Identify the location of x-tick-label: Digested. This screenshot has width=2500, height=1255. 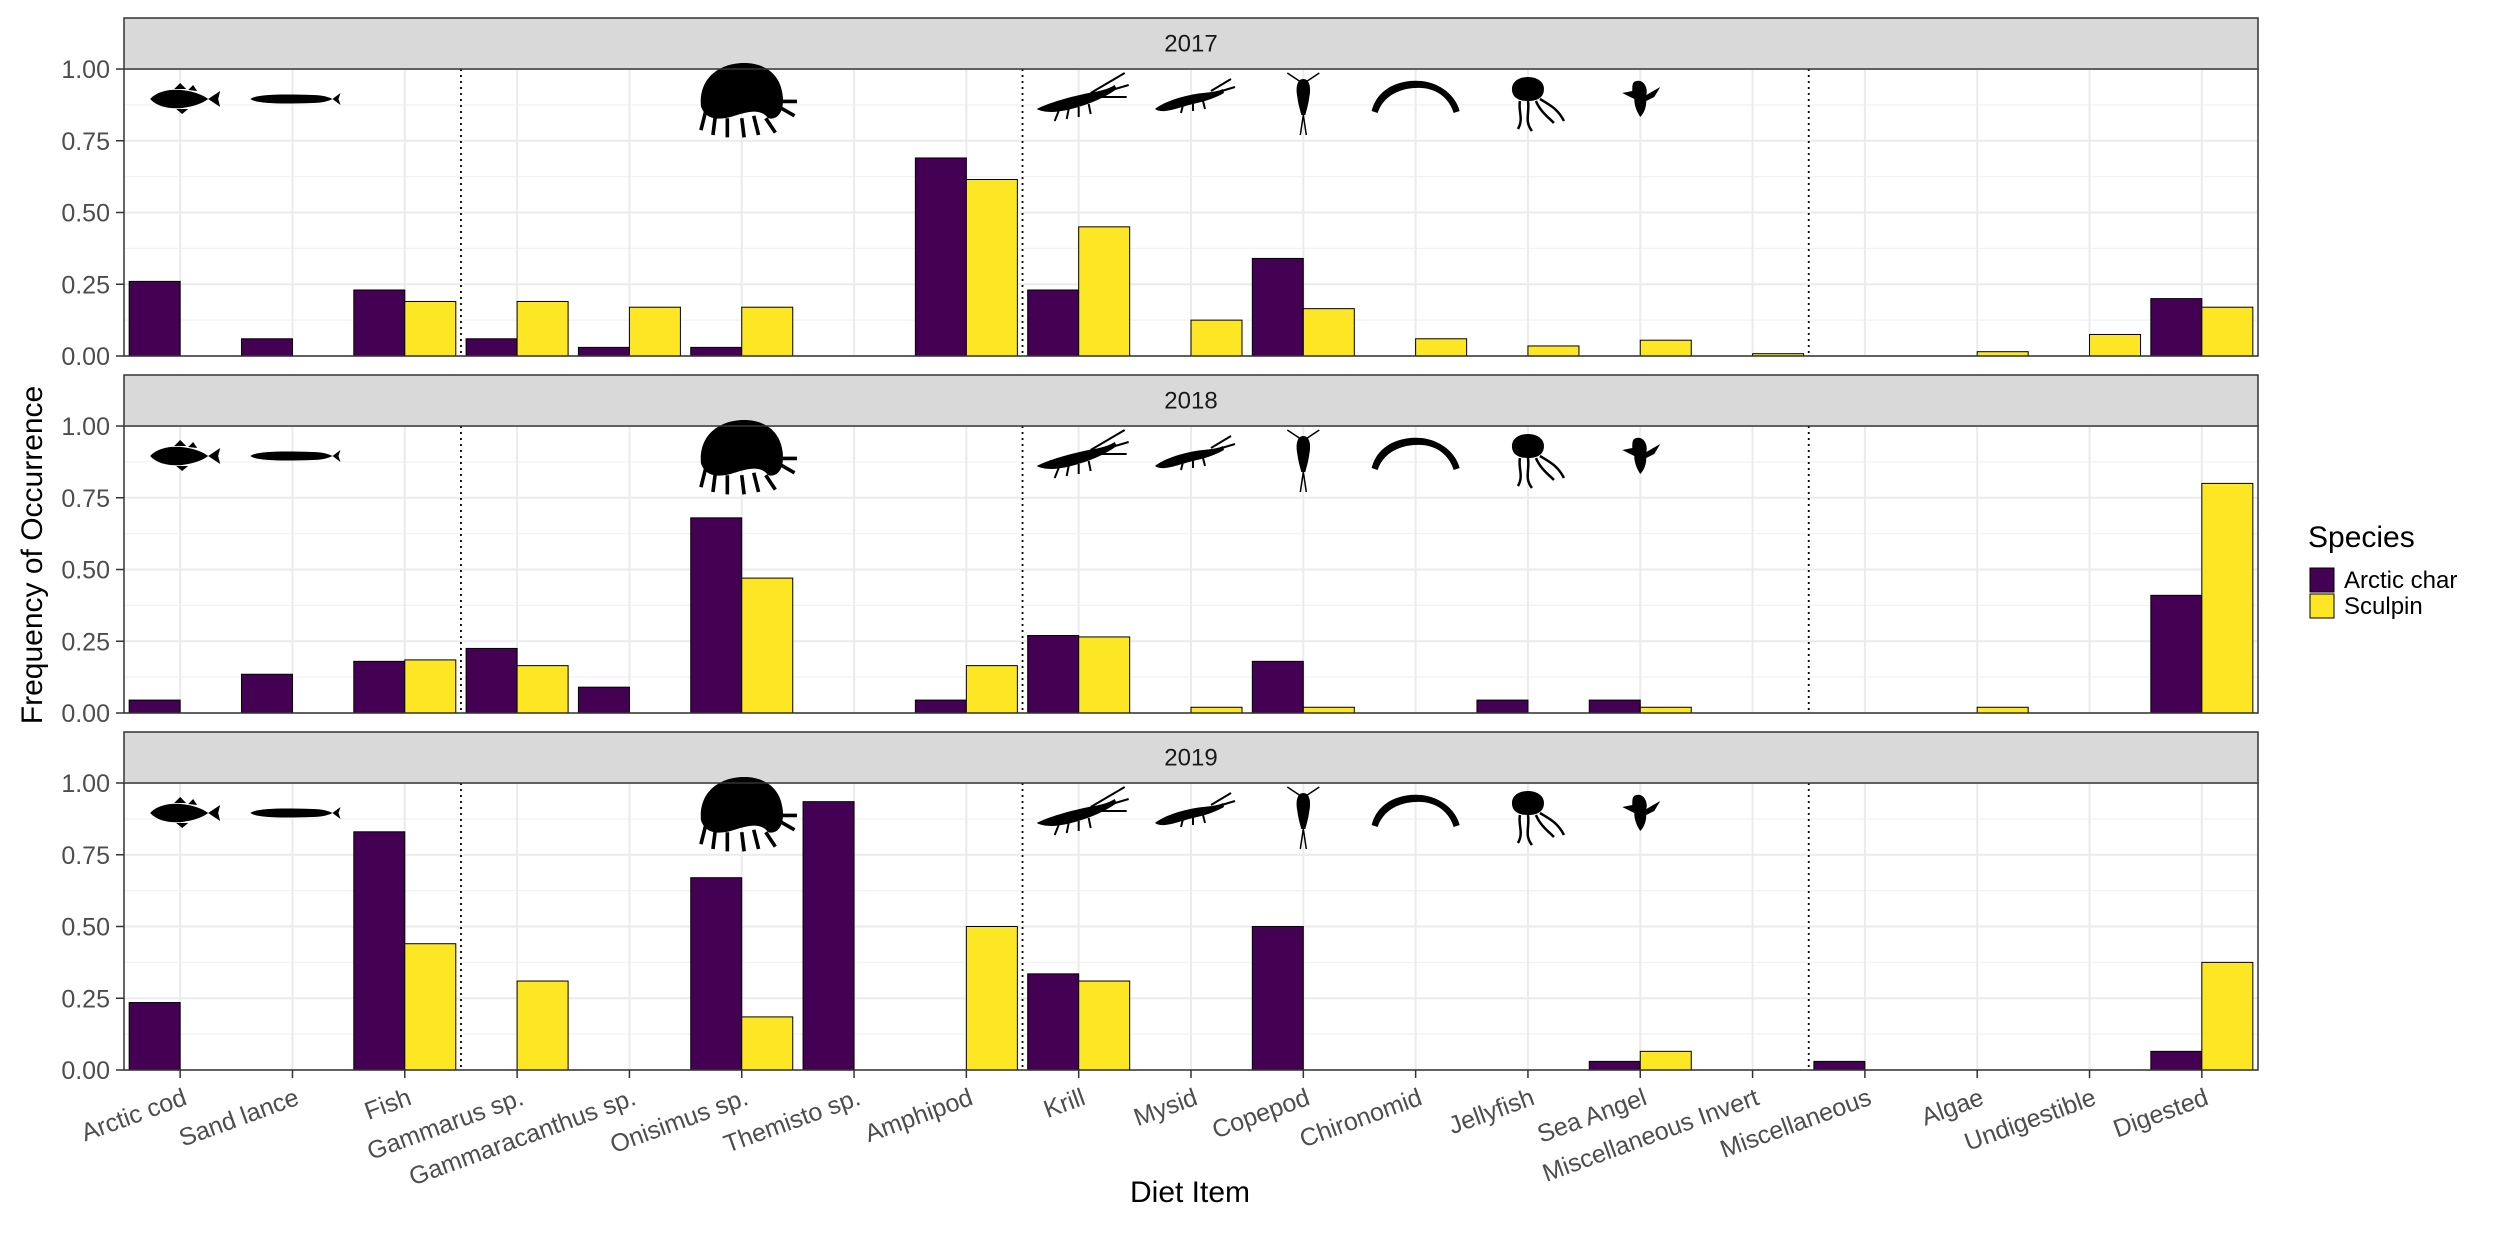
(2161, 1113).